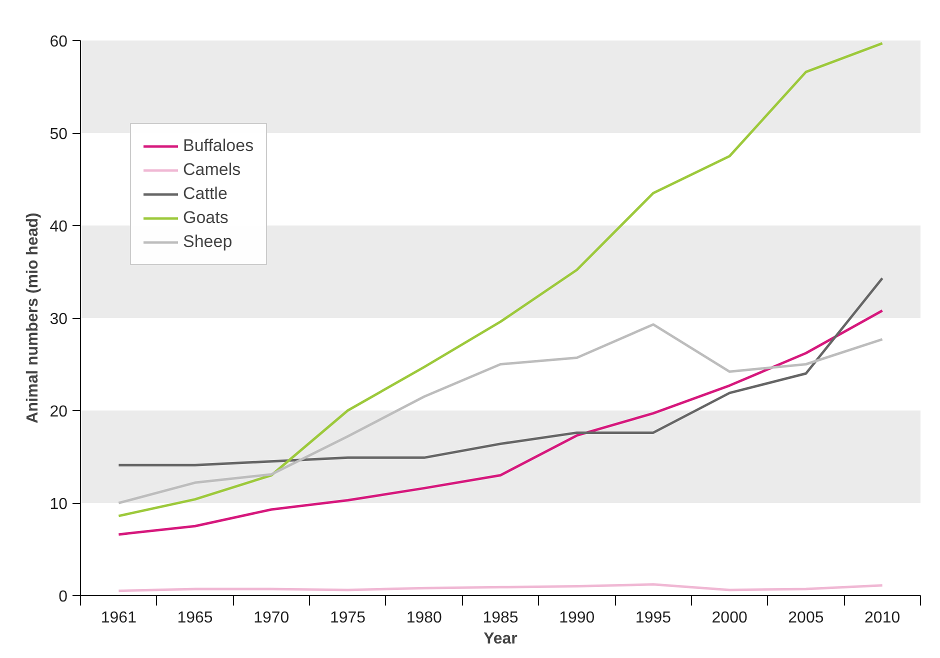  Describe the element at coordinates (501, 639) in the screenshot. I see `x-axis-title: Year` at that location.